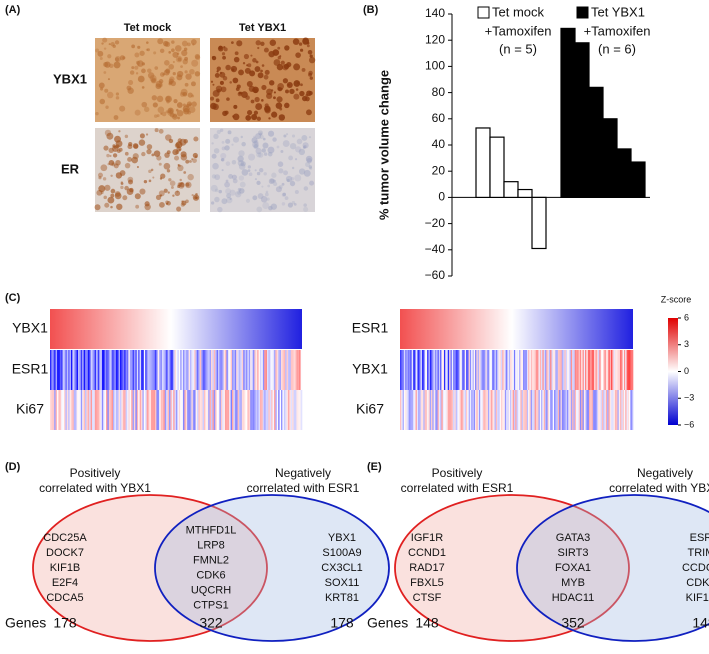 This screenshot has height=654, width=709. I want to click on colorbar-tick-label: −3, so click(689, 398).